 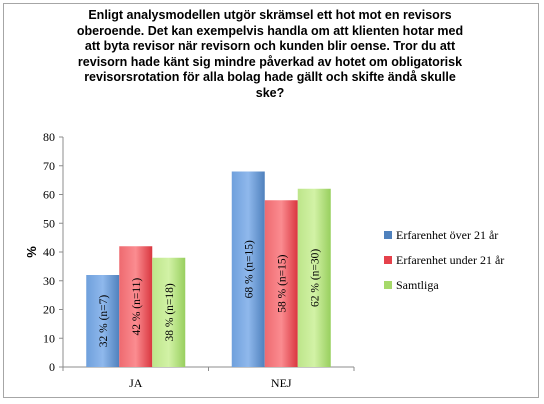 What do you see at coordinates (49, 195) in the screenshot?
I see `y-tick-label: 60` at bounding box center [49, 195].